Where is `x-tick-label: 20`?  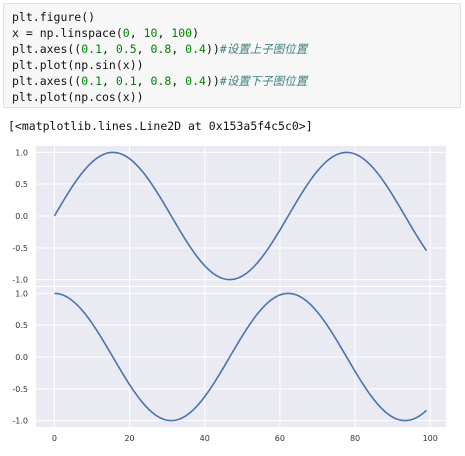 x-tick-label: 20 is located at coordinates (129, 438).